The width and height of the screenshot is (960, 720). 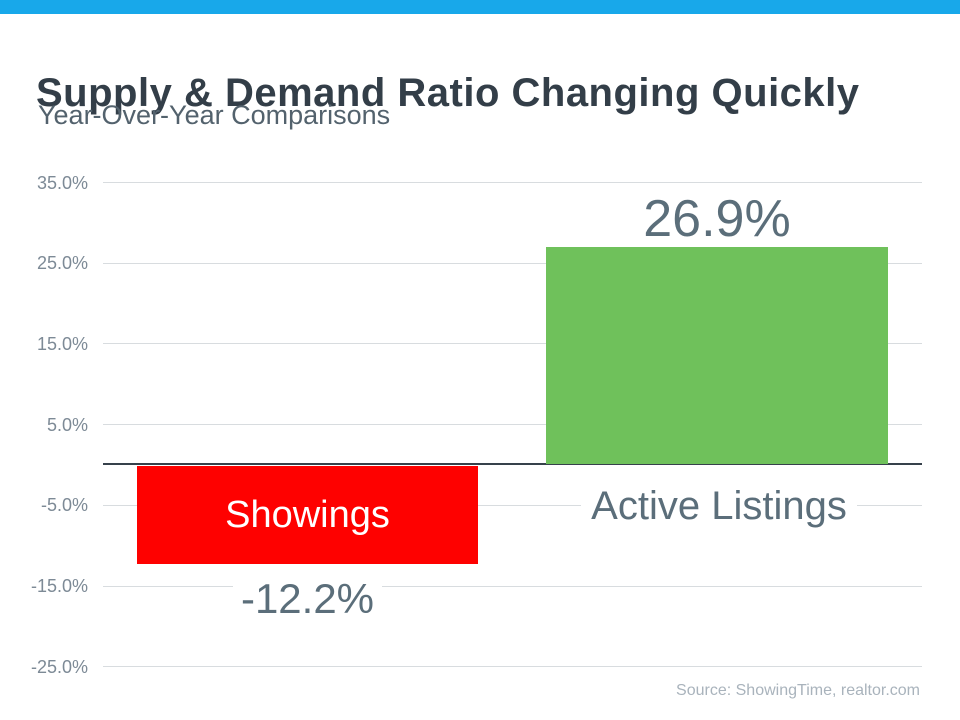 I want to click on category-label-active-listings: Active Listings, so click(x=719, y=506).